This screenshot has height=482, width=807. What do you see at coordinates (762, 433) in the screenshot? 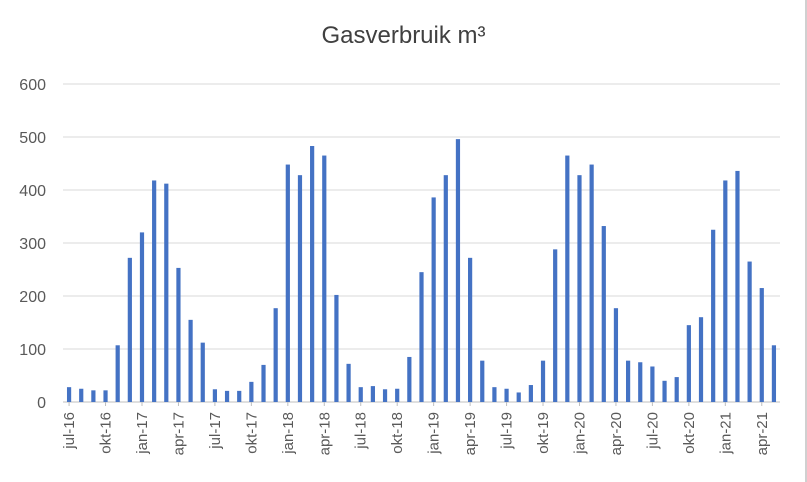
I see `x-tick-label: apr-21` at bounding box center [762, 433].